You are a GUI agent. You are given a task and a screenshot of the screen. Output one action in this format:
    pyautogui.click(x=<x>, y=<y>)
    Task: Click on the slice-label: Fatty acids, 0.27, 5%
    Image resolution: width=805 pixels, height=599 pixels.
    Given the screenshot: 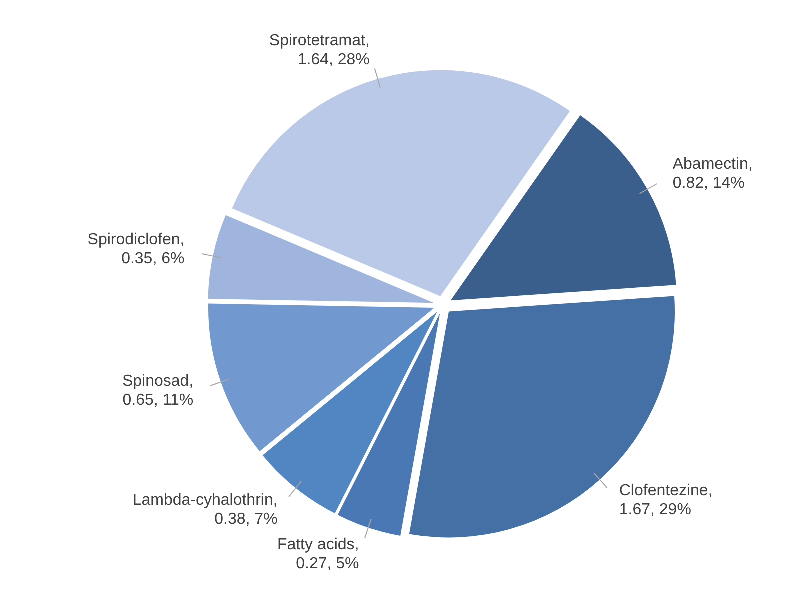 What is the action you would take?
    pyautogui.click(x=318, y=554)
    